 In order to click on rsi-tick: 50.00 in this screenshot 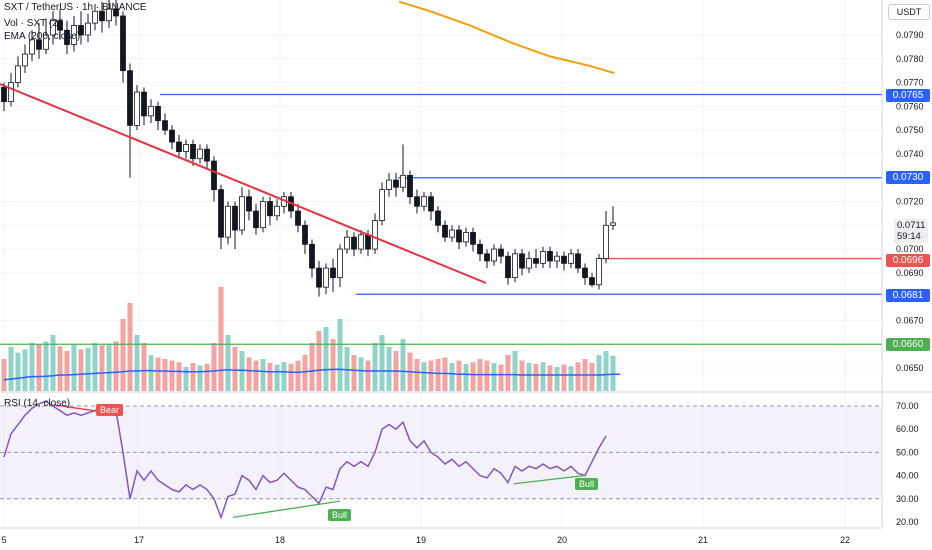, I will do `click(907, 452)`.